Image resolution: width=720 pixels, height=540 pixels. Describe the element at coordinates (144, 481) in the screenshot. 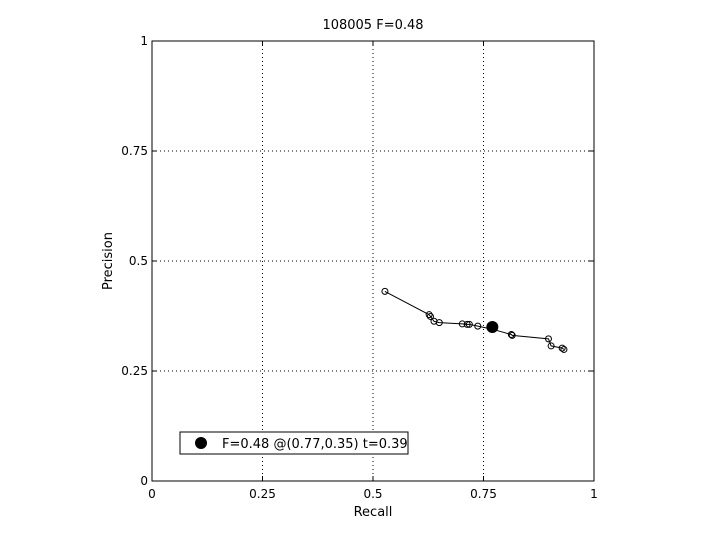

I see `y-tick-label: 0` at that location.